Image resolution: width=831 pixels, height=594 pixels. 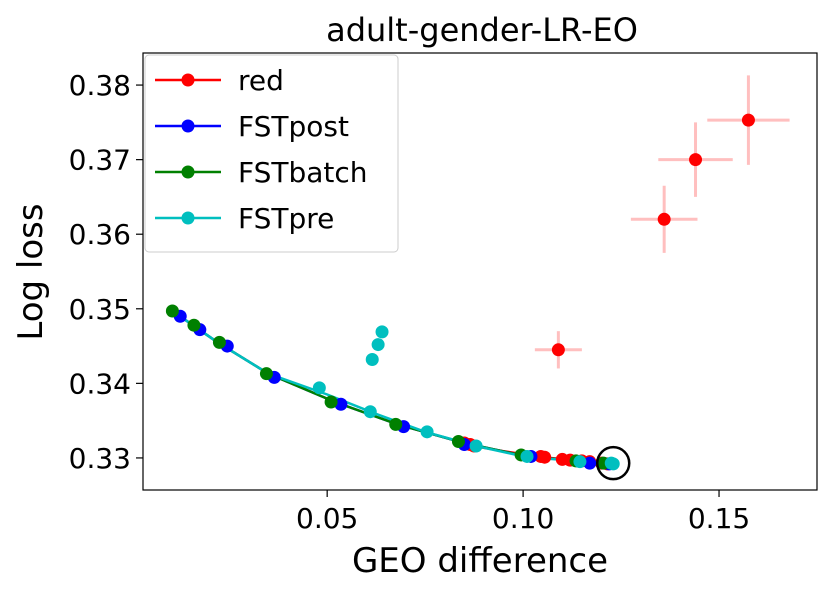 I want to click on legend-item-FSTbatch: FSTbatch, so click(x=261, y=172).